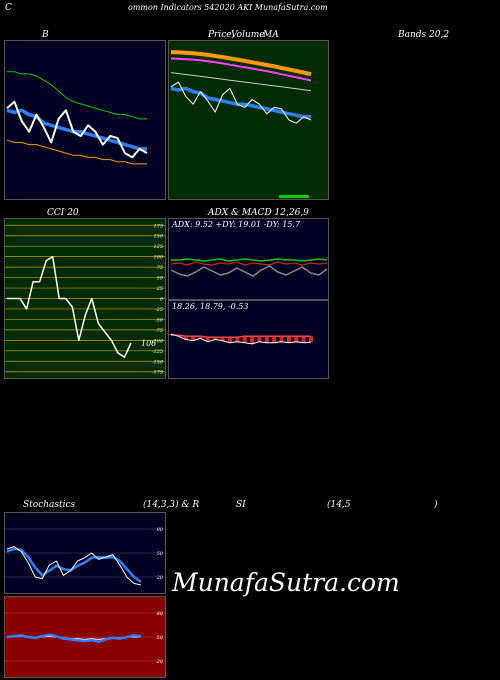 The height and width of the screenshot is (680, 500). What do you see at coordinates (160, 662) in the screenshot?
I see `rsi-tick-label: 20` at bounding box center [160, 662].